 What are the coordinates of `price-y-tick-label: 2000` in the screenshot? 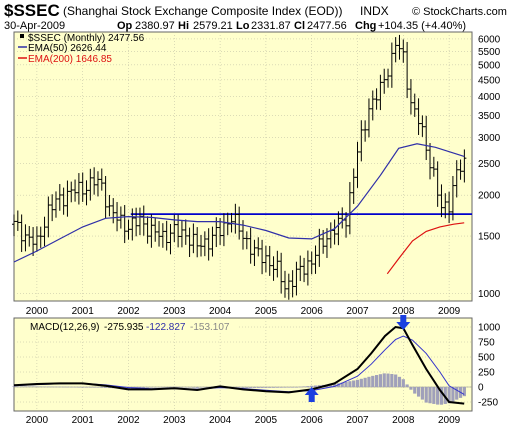 It's located at (489, 196).